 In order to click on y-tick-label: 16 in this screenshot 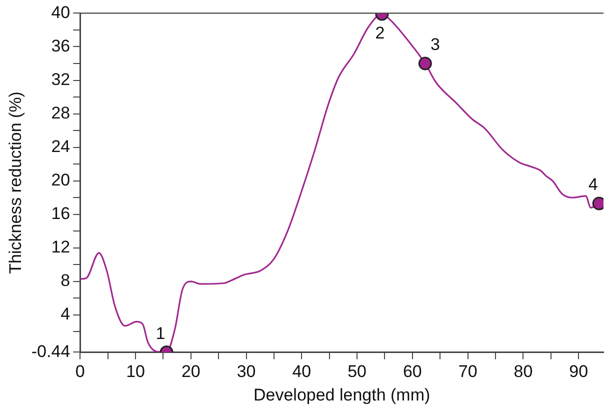, I will do `click(60, 214)`.